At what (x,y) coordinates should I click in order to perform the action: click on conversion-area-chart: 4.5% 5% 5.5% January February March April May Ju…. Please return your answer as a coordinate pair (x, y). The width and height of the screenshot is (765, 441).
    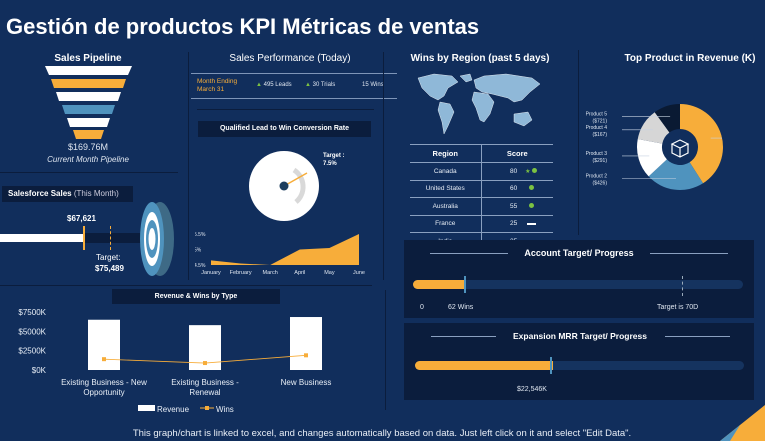
    Looking at the image, I should click on (280, 254).